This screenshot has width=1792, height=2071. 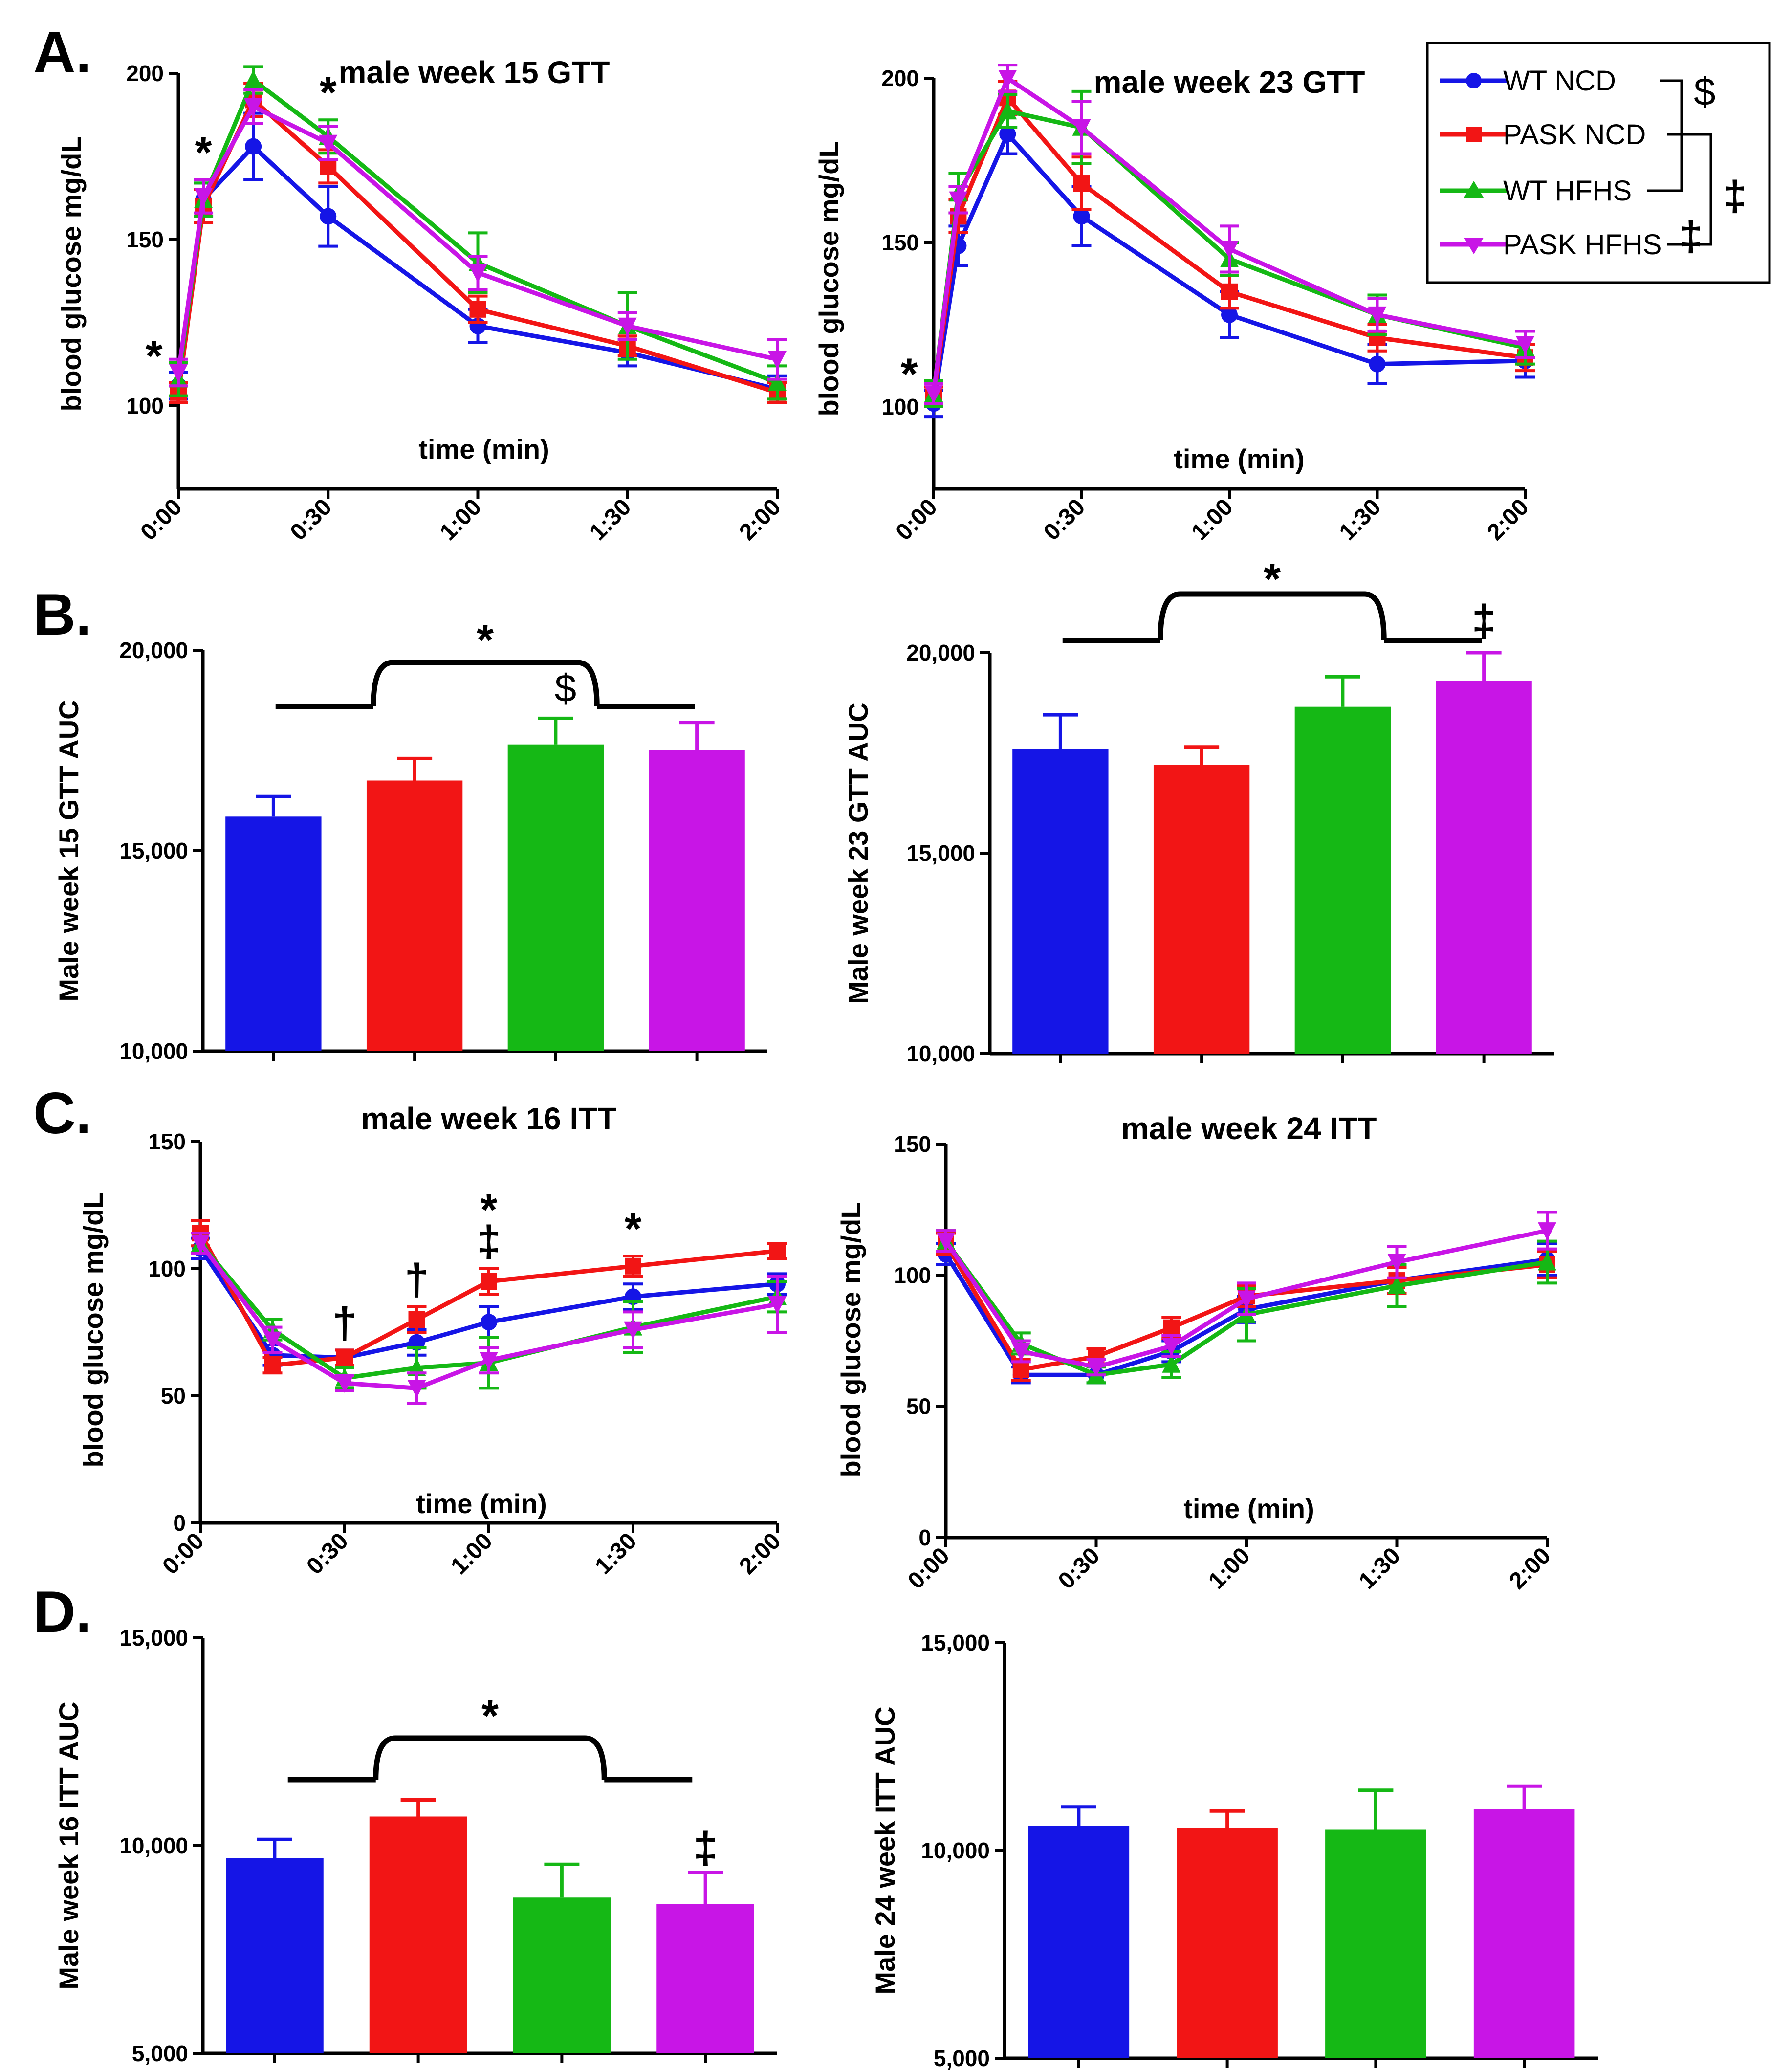 I want to click on triangle-down-marker-icon, so click(x=1474, y=246).